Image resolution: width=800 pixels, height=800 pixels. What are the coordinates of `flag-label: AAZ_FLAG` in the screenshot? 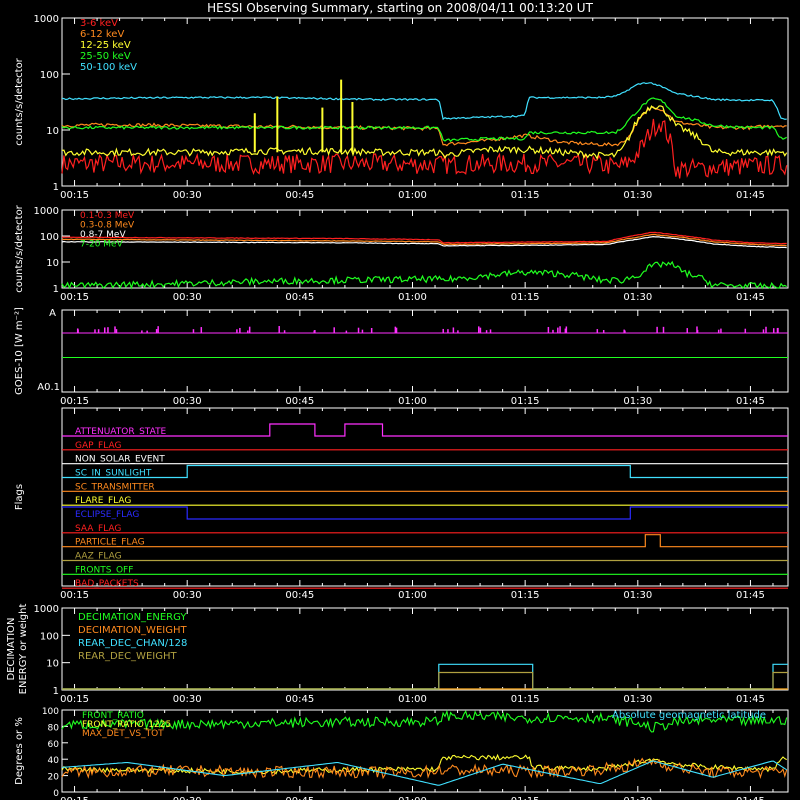 It's located at (98, 557).